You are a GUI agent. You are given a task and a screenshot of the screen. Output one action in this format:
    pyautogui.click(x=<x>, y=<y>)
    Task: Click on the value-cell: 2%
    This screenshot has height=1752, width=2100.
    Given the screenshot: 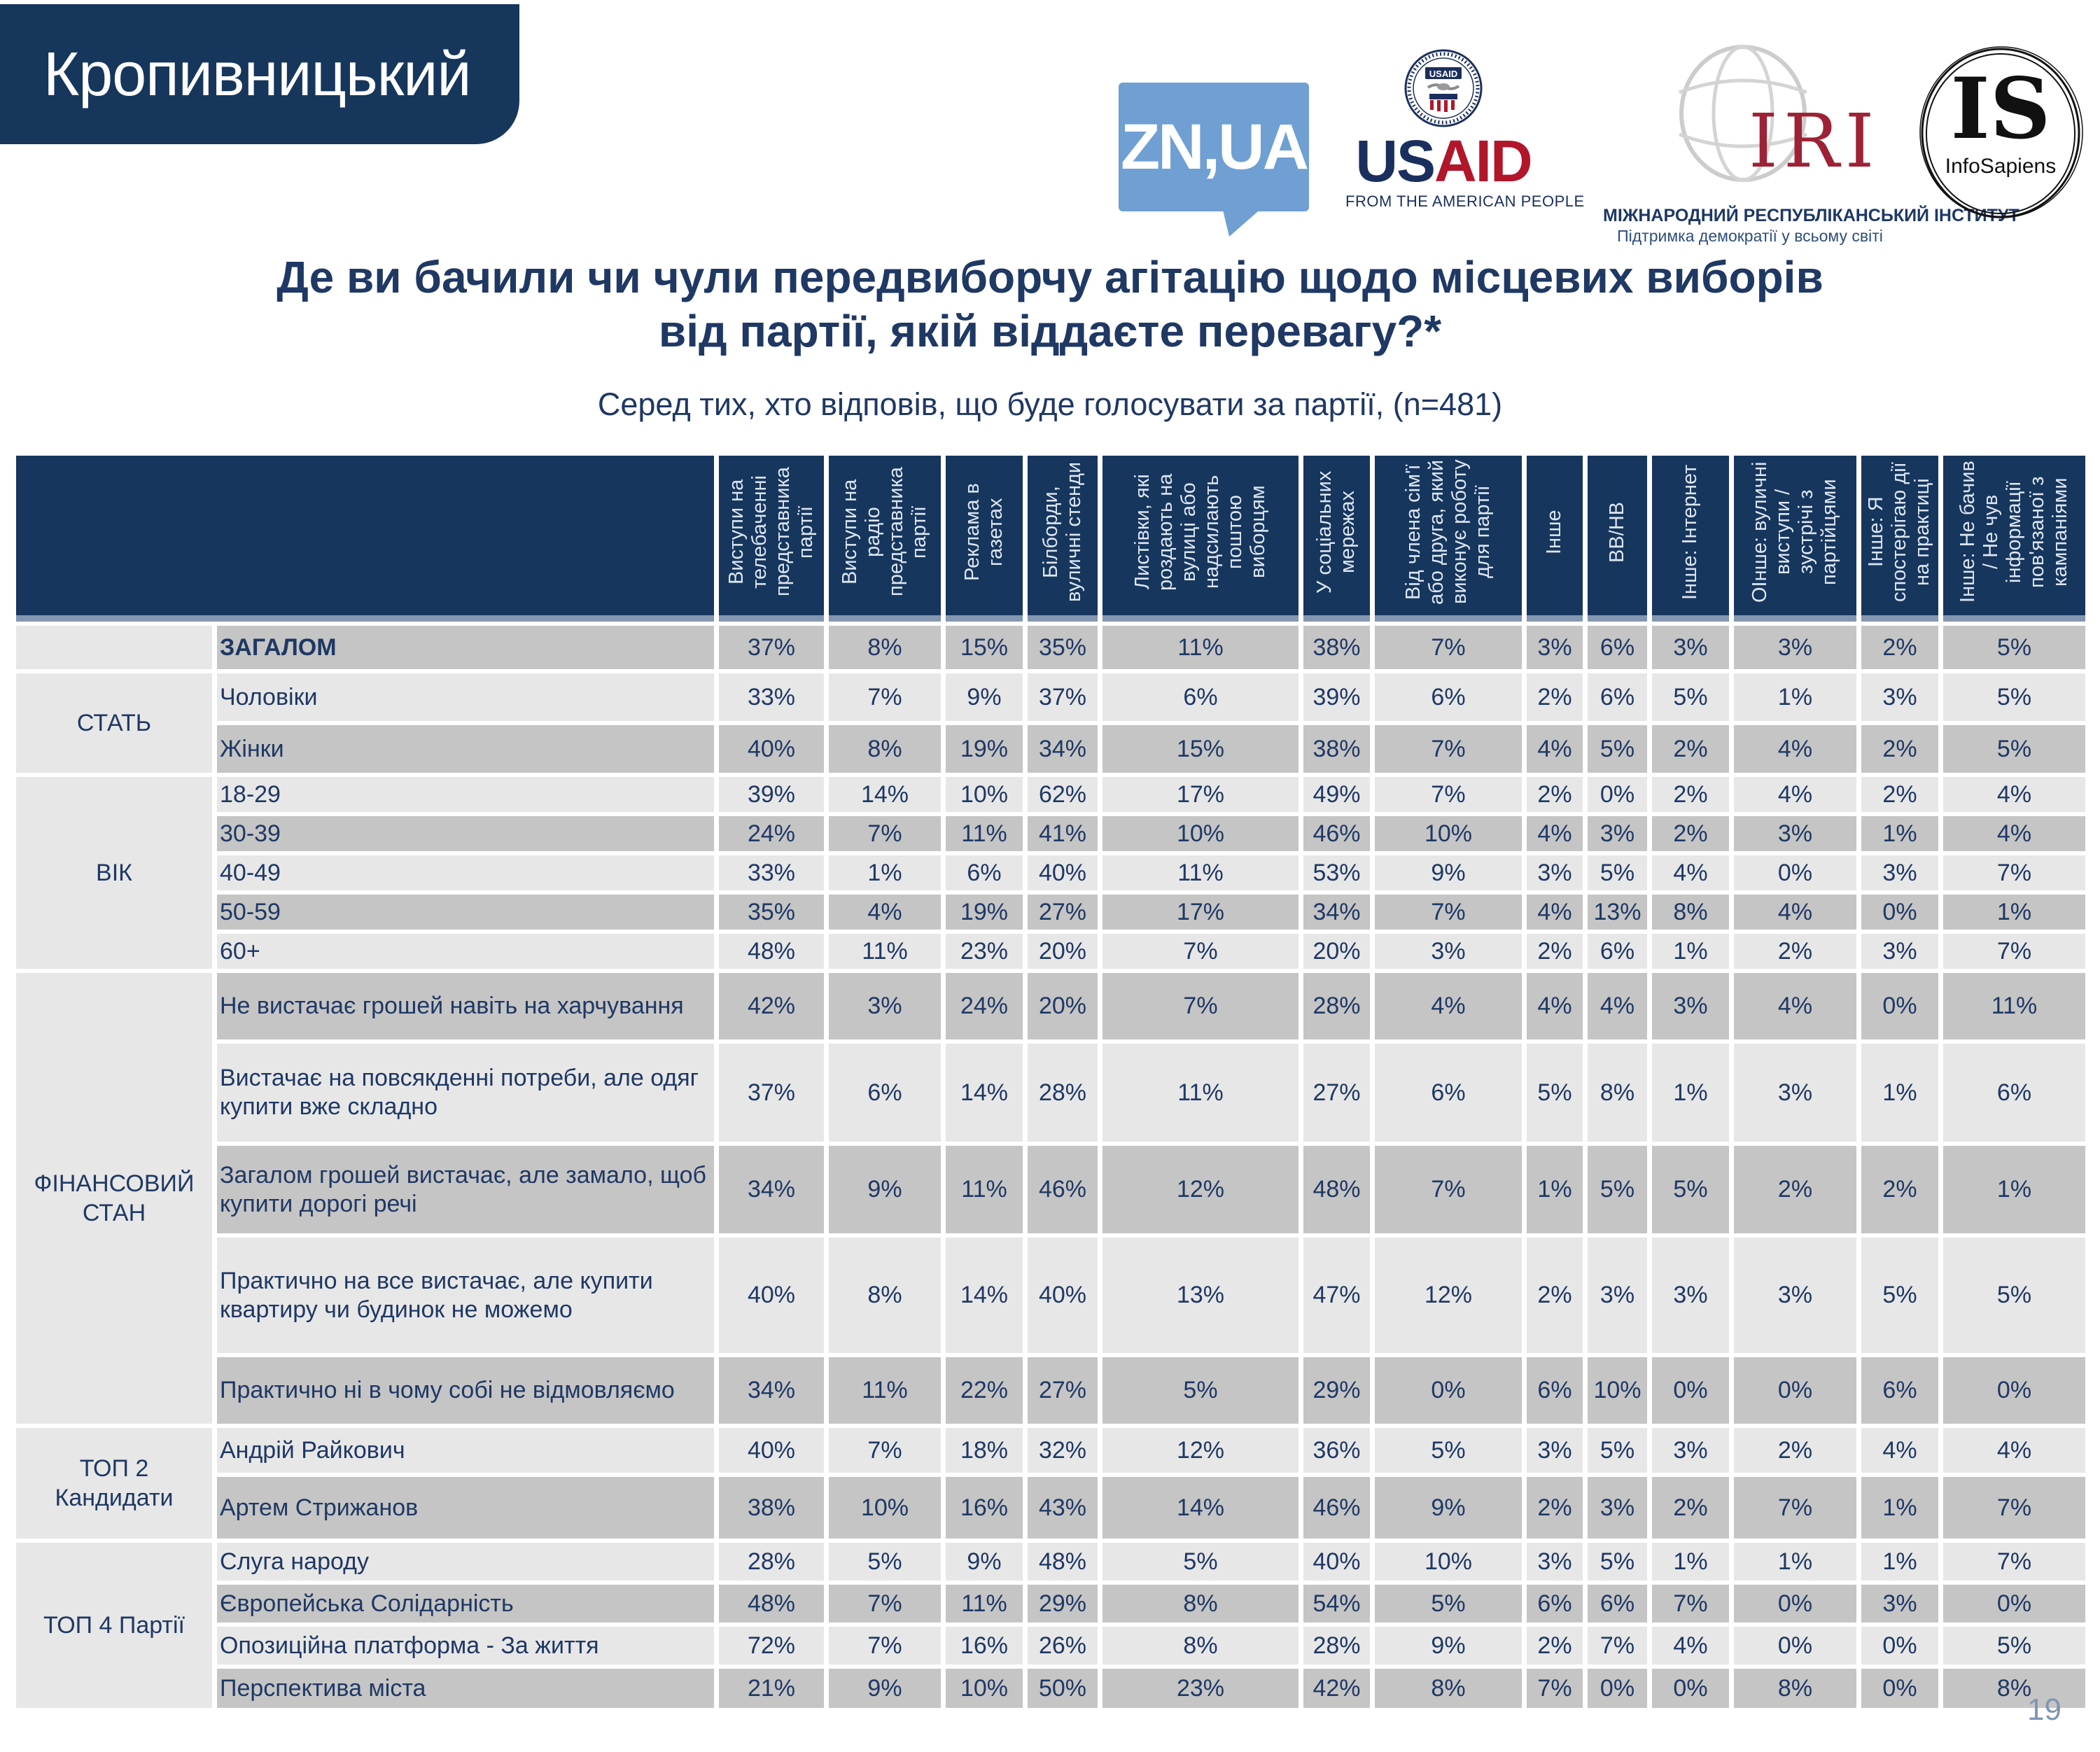 What is the action you would take?
    pyautogui.click(x=1555, y=1508)
    